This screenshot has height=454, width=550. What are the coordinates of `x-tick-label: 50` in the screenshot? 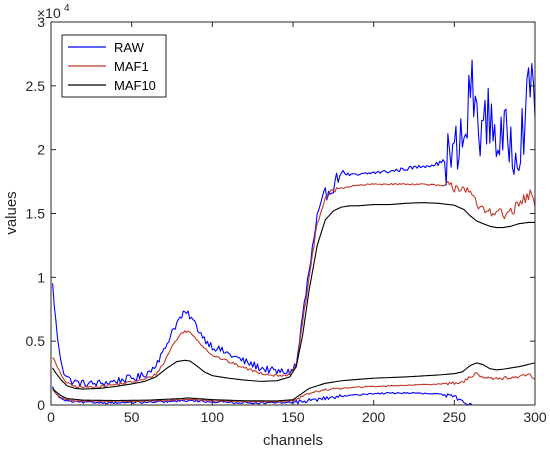 It's located at (132, 417).